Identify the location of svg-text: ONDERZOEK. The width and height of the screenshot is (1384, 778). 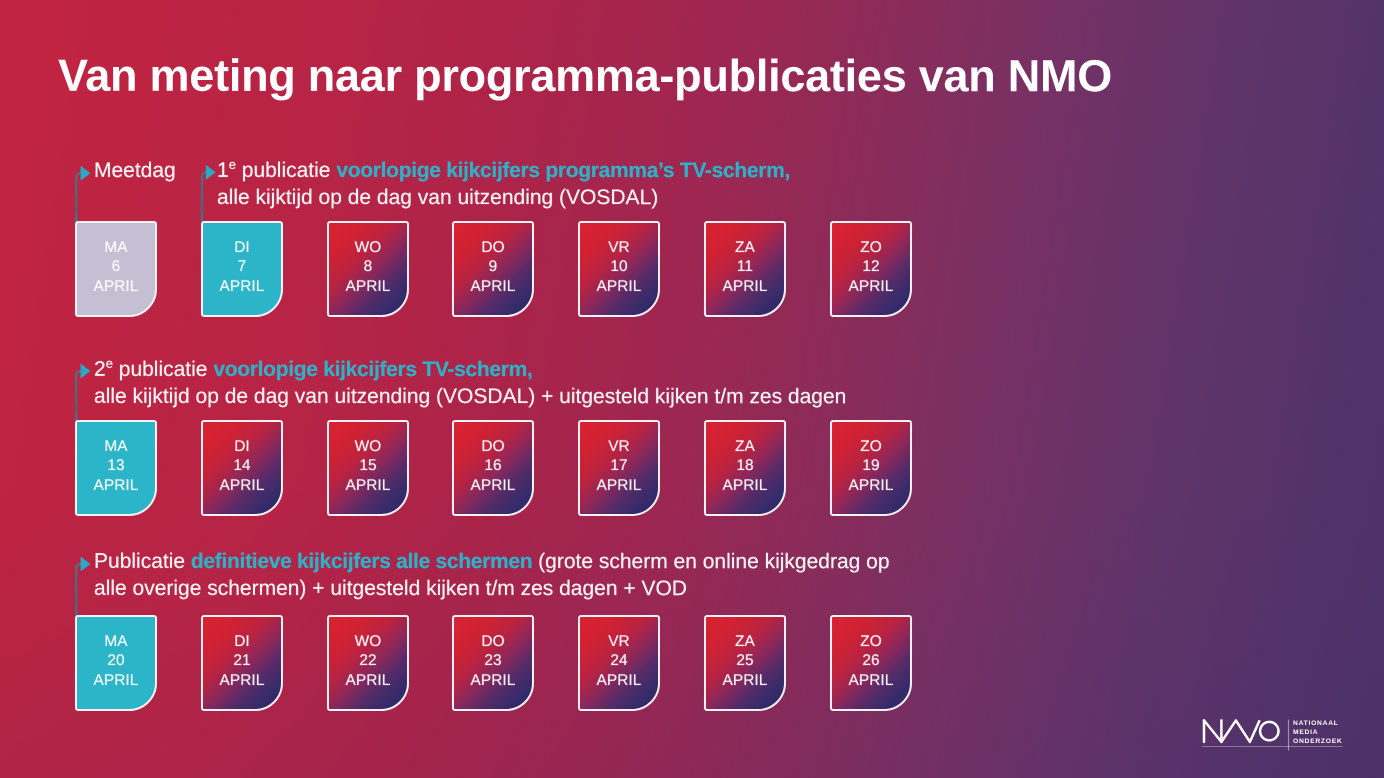
(1317, 741).